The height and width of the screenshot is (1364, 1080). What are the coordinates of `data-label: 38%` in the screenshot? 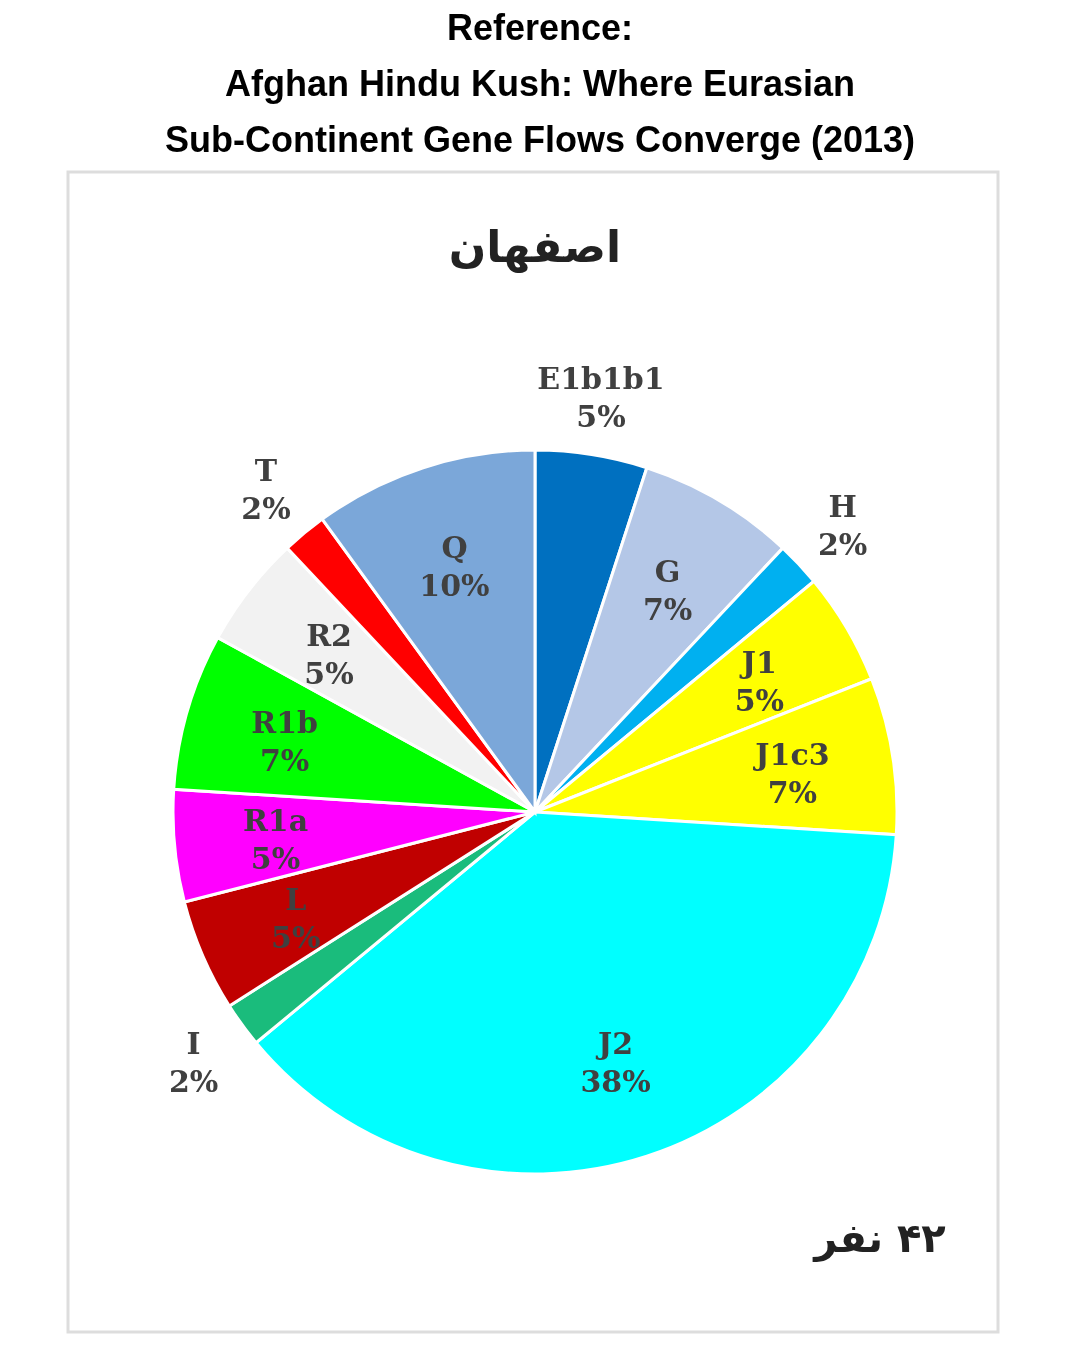 It's located at (615, 1081).